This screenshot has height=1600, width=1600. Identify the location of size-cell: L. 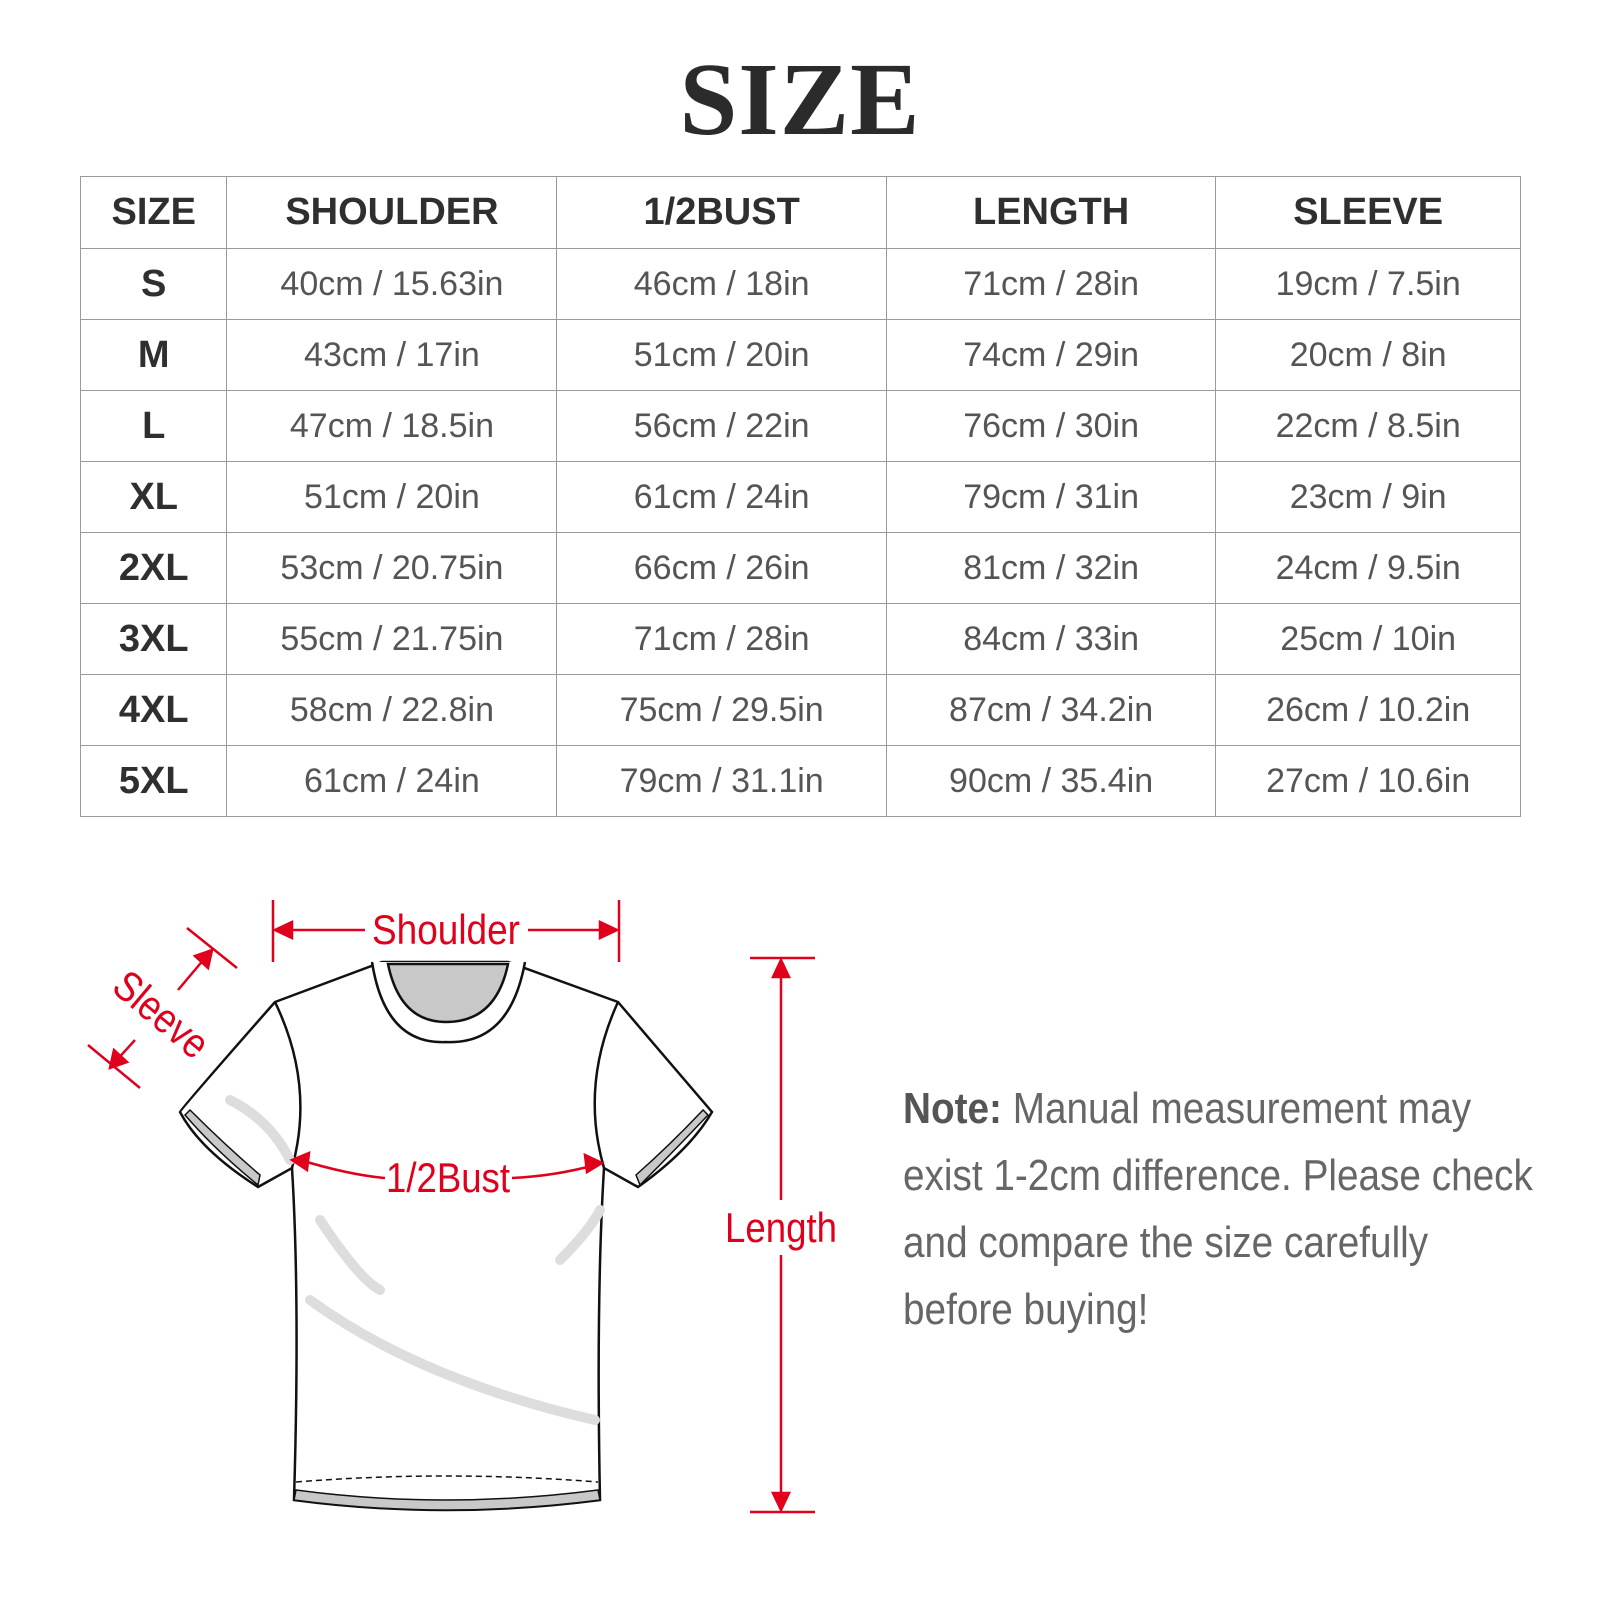
(153, 426).